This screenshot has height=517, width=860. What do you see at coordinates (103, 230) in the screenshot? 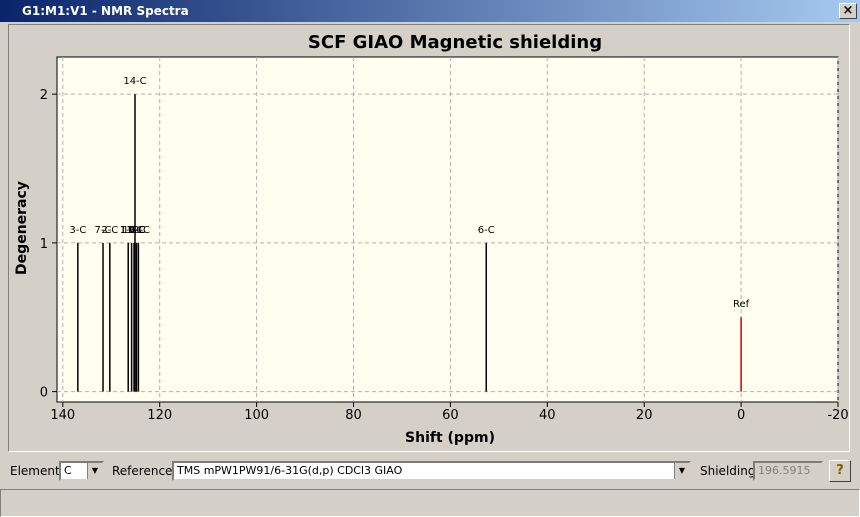
I see `stick-label: 7-C` at bounding box center [103, 230].